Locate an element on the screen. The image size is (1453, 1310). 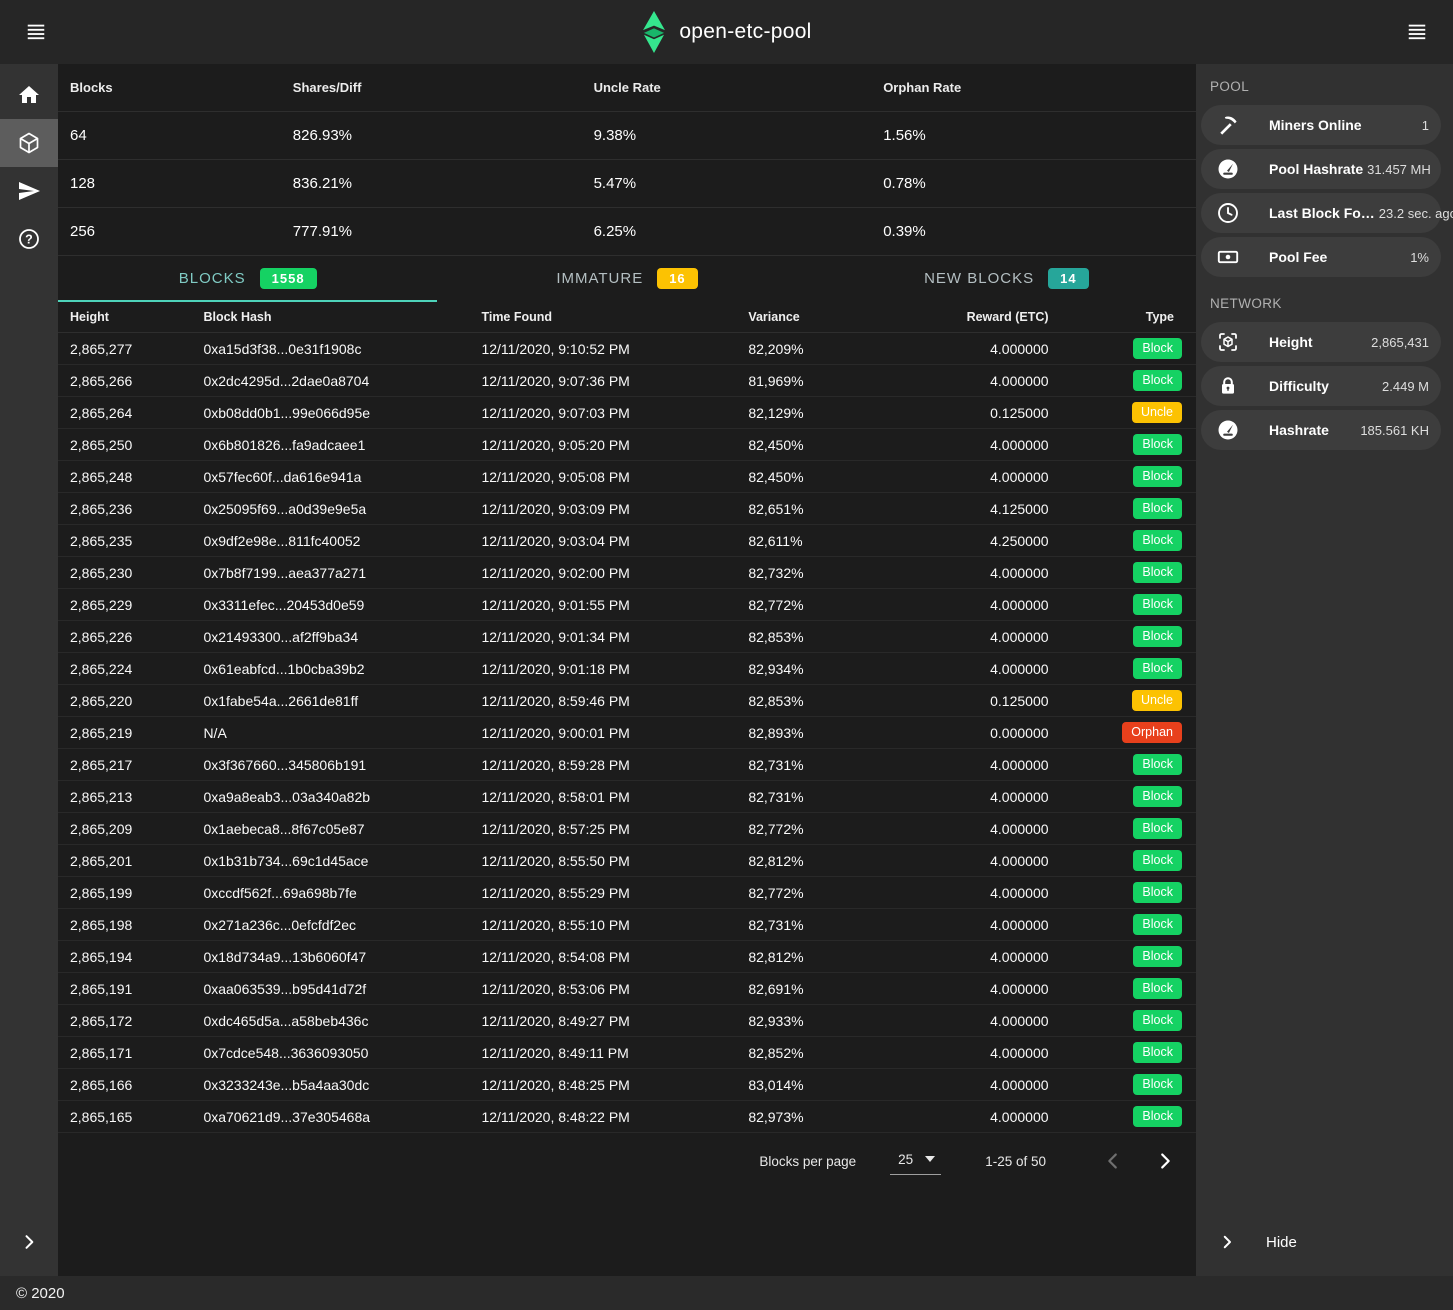
pool-item-value: 1 is located at coordinates (1425, 125).